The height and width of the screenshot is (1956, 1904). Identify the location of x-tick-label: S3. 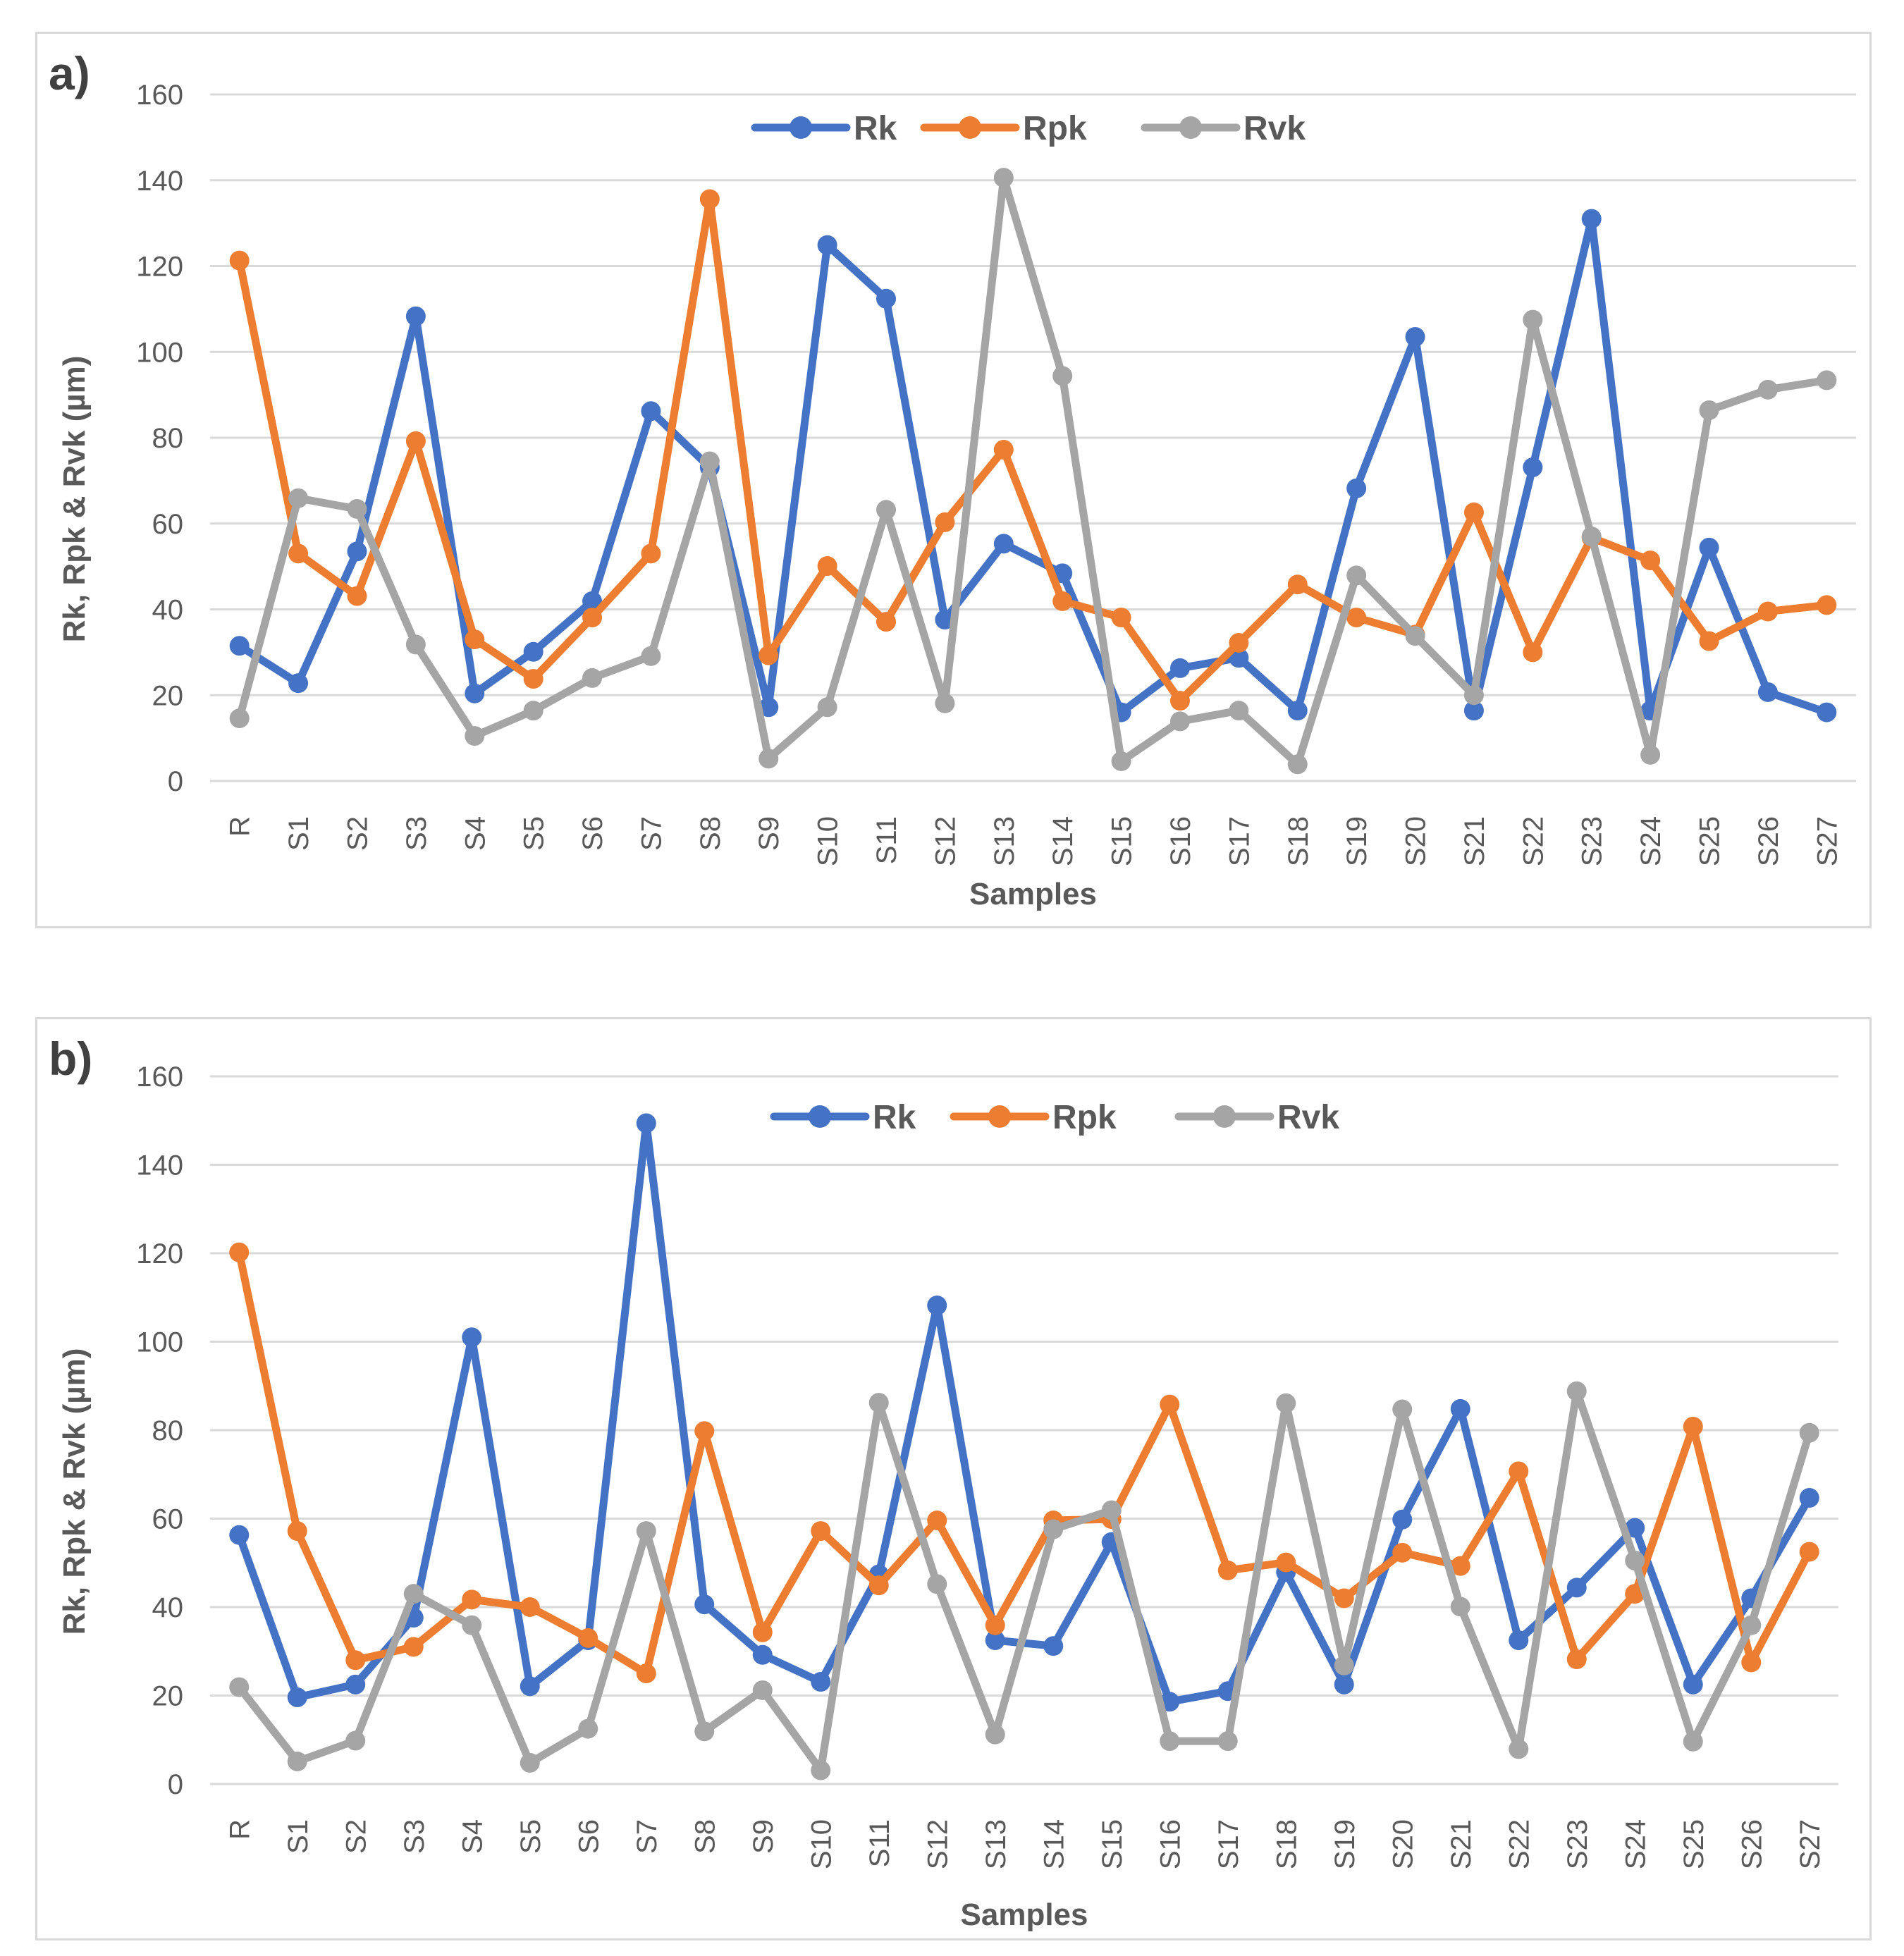
(416, 833).